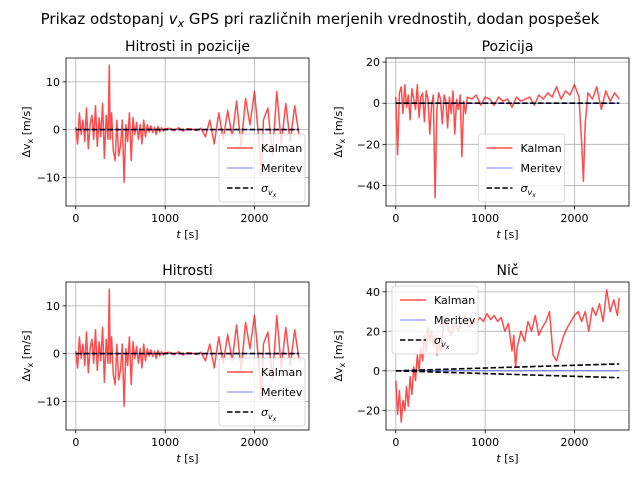 The height and width of the screenshot is (484, 640). Describe the element at coordinates (368, 410) in the screenshot. I see `y-tick-label: −20` at that location.